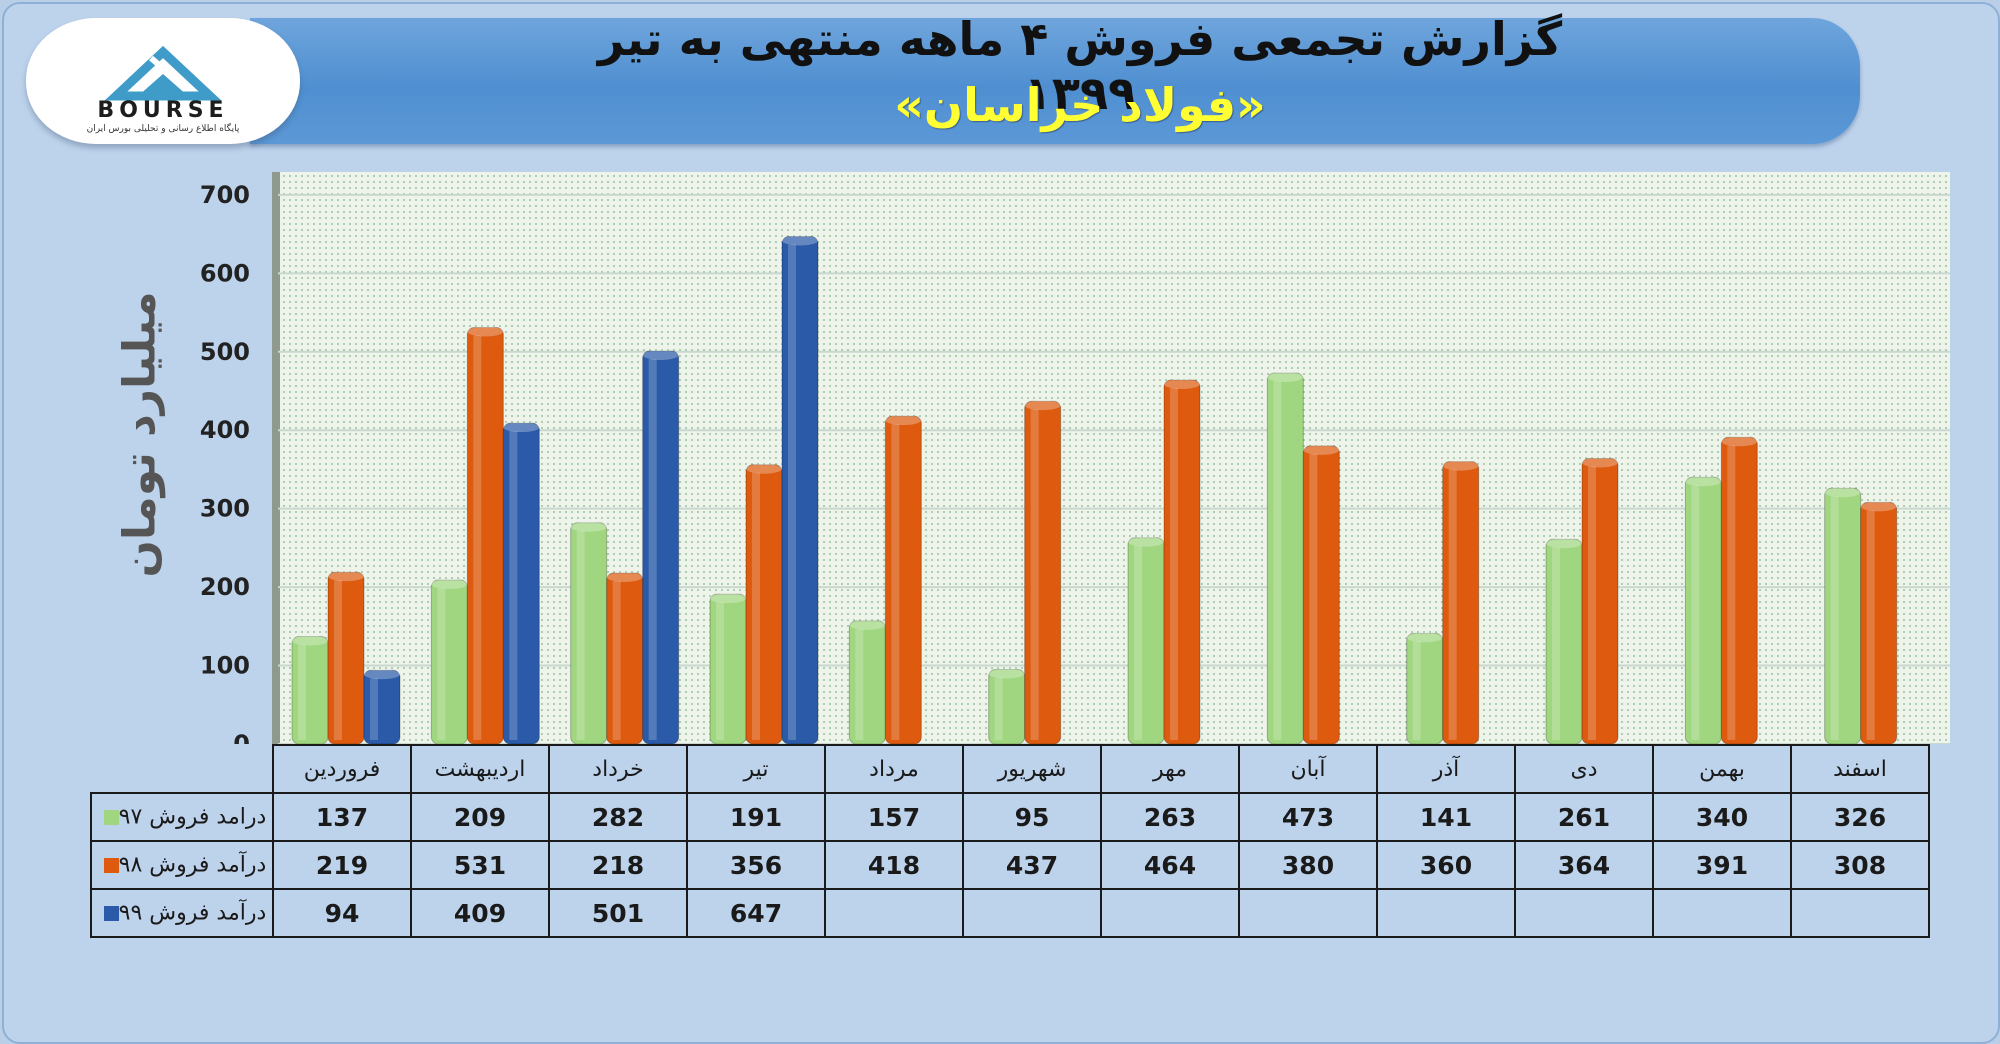 This screenshot has height=1044, width=2000. Describe the element at coordinates (618, 865) in the screenshot. I see `table-cell: 218` at that location.